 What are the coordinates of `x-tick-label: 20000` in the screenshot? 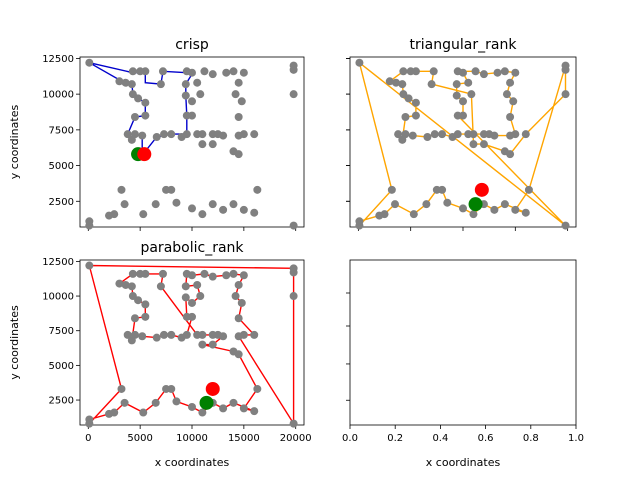 It's located at (296, 438).